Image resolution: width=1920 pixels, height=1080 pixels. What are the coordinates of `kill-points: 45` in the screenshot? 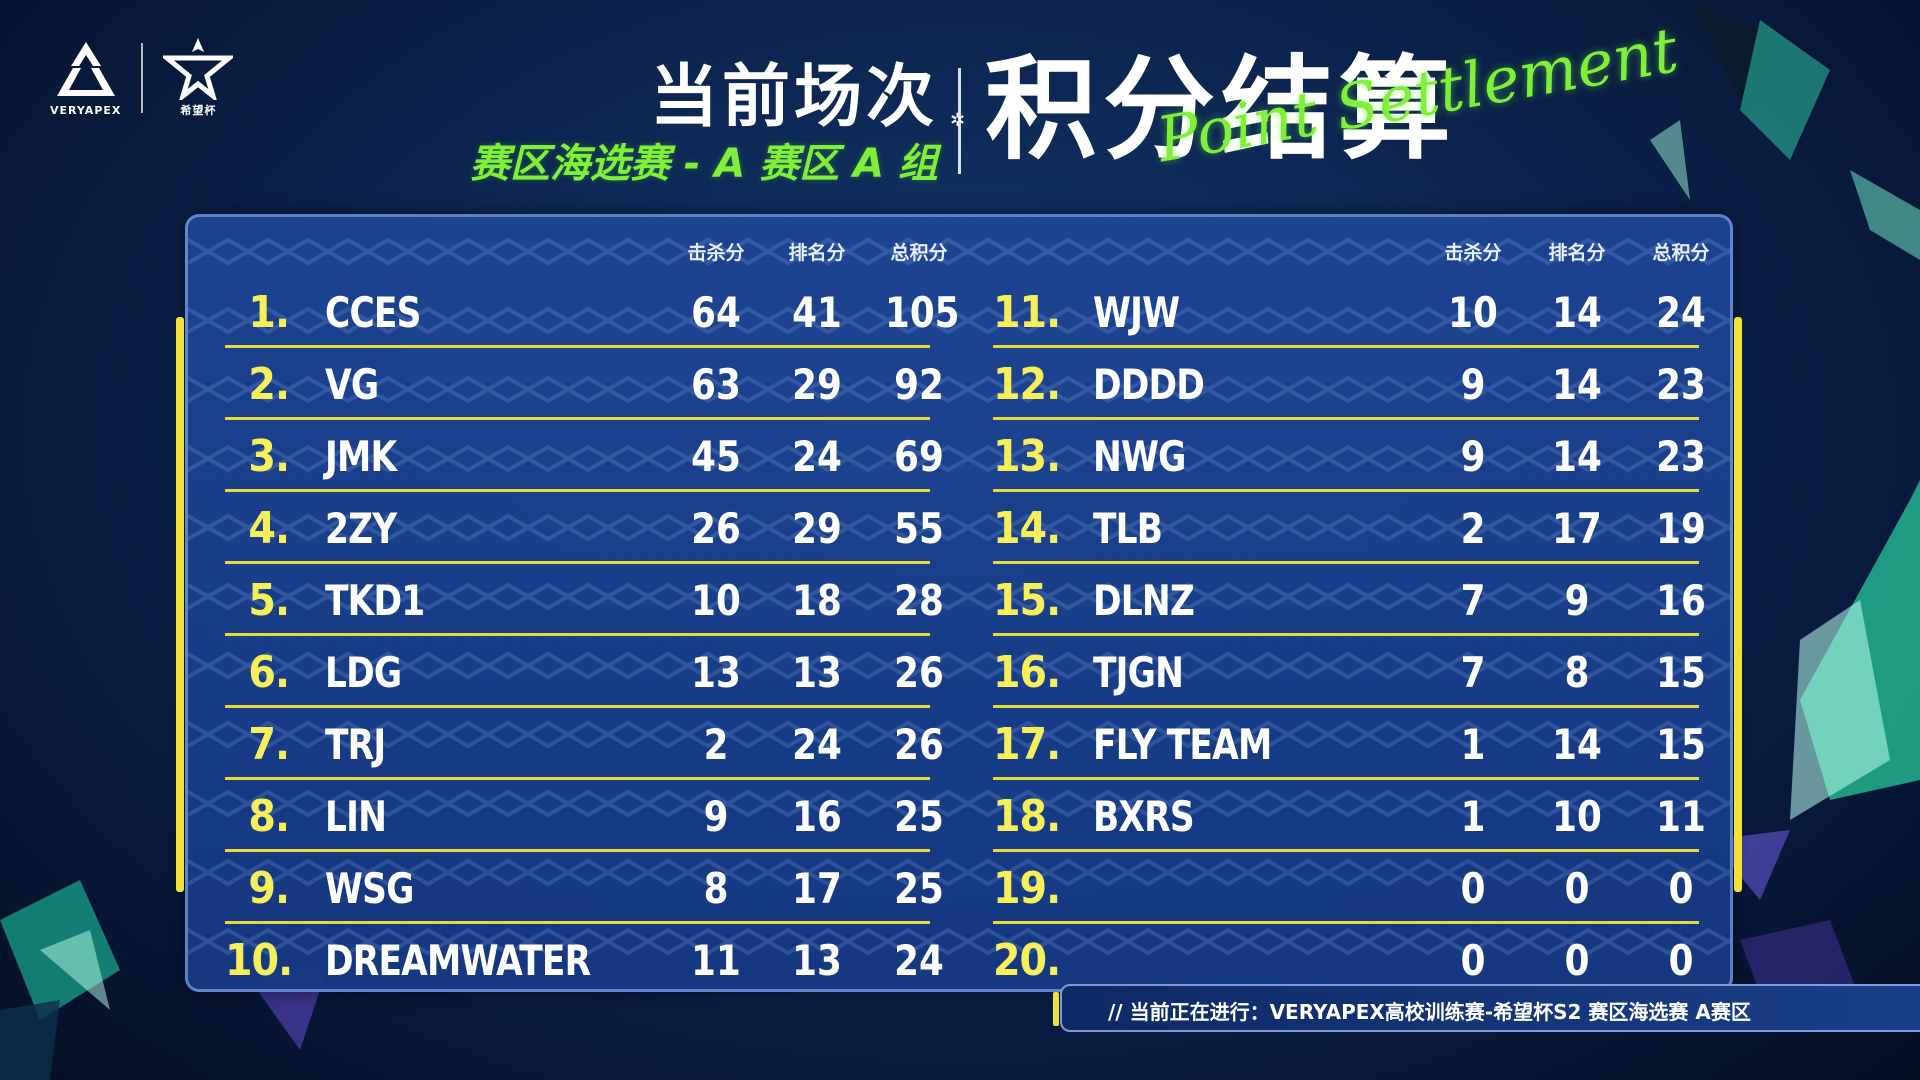 It's located at (716, 456).